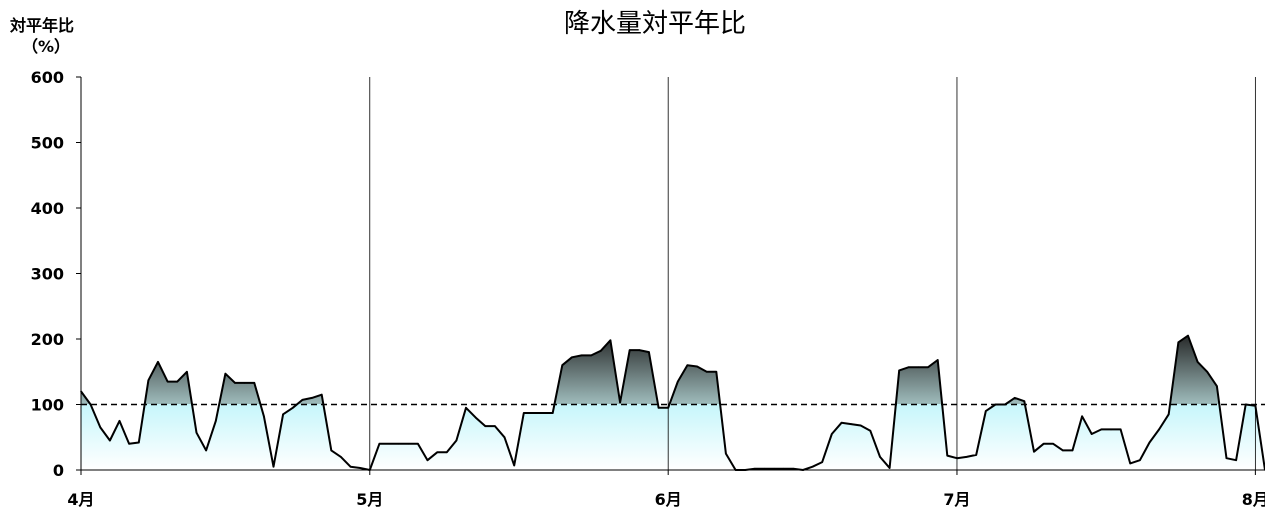 The height and width of the screenshot is (513, 1265). I want to click on x-tick-label: 7月, so click(956, 499).